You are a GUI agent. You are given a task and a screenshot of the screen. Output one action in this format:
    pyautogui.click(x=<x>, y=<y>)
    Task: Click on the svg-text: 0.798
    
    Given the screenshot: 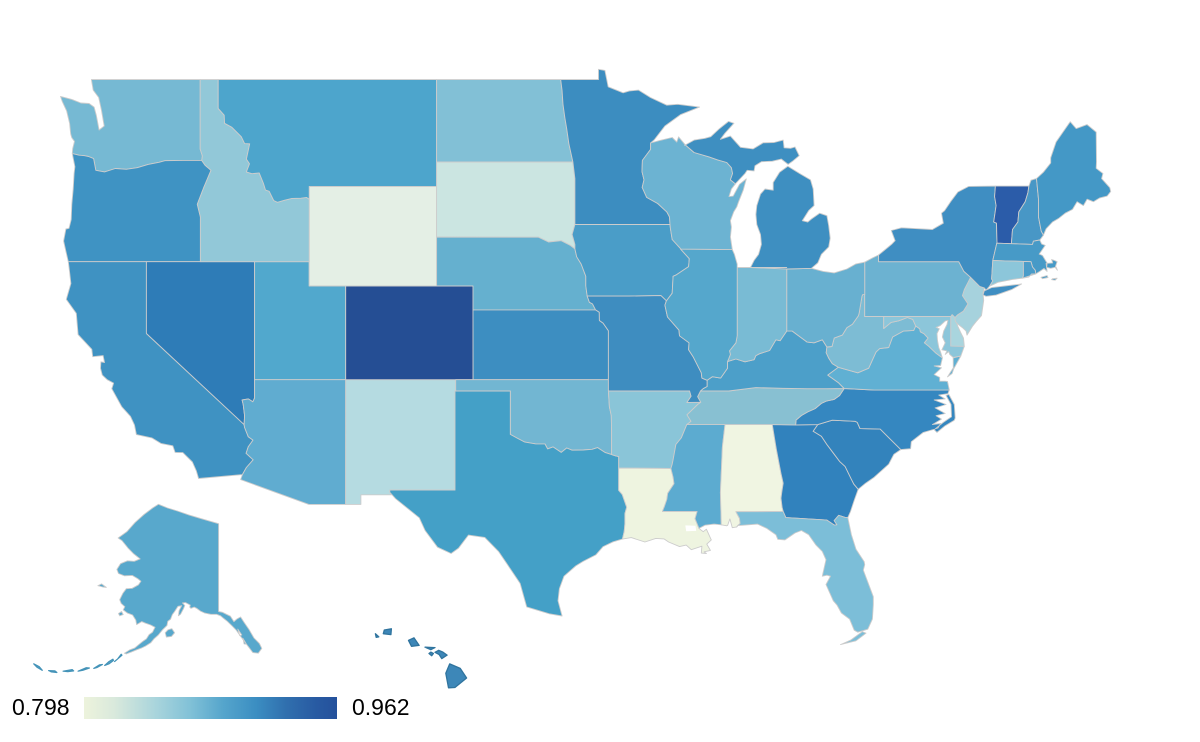 What is the action you would take?
    pyautogui.click(x=41, y=707)
    